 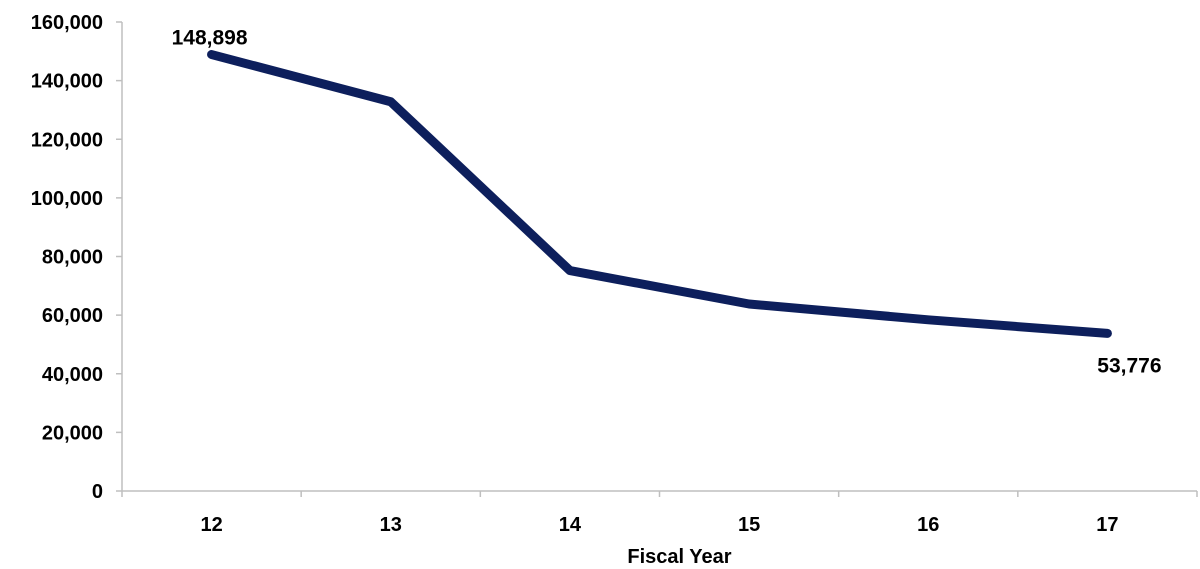 What do you see at coordinates (570, 525) in the screenshot?
I see `x-tick-label: 14` at bounding box center [570, 525].